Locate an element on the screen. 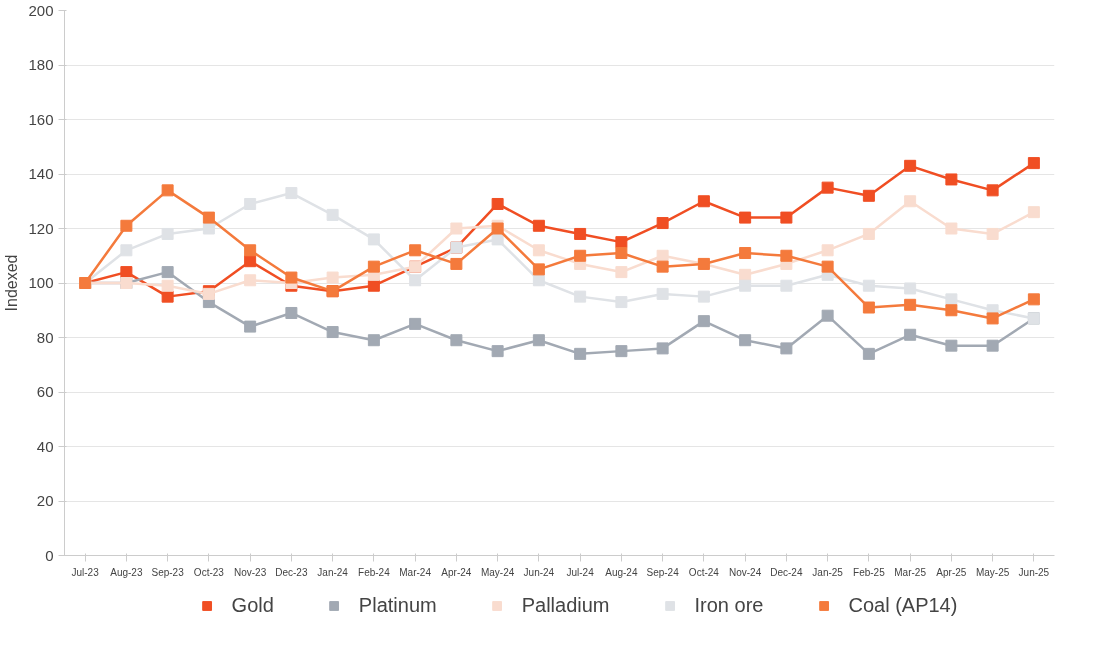 This screenshot has width=1094, height=660. x-tick-label: Nov-23 is located at coordinates (250, 572).